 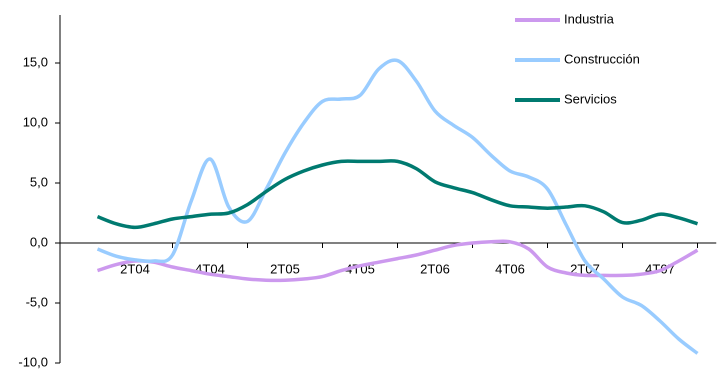 I want to click on y-tick-label: 0,0, so click(x=39, y=241).